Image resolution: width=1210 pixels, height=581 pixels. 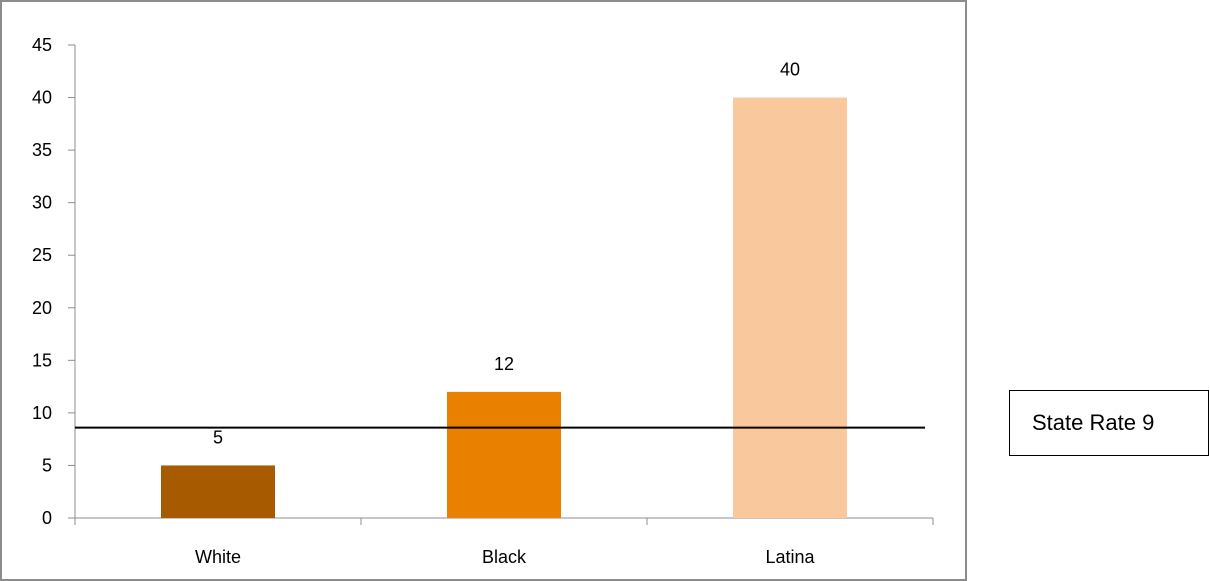 I want to click on y-tick-label: 25, so click(x=42, y=255).